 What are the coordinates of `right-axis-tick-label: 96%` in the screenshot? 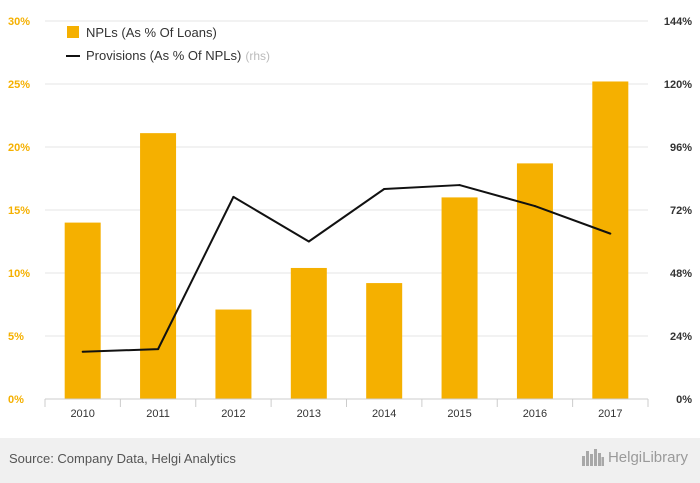 It's located at (681, 148).